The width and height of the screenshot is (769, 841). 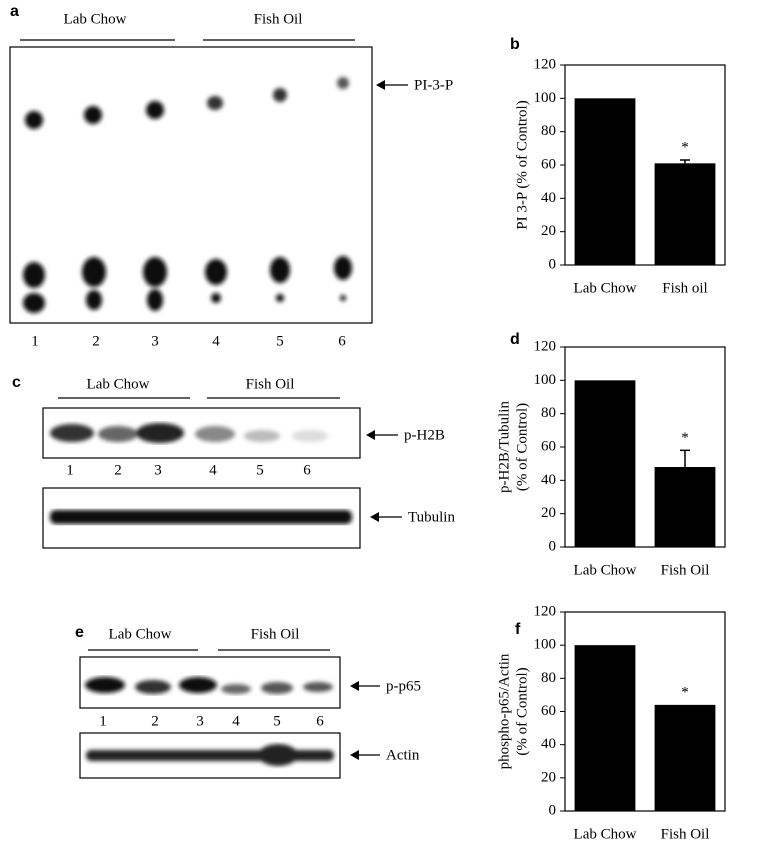 I want to click on panel-label: c, so click(x=16, y=382).